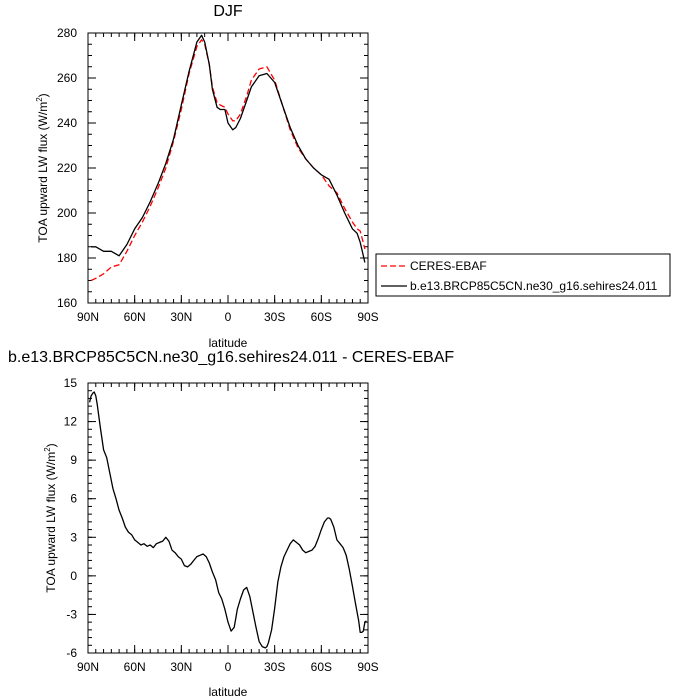 This screenshot has width=700, height=700. Describe the element at coordinates (71, 653) in the screenshot. I see `y-tick-label: -6` at that location.